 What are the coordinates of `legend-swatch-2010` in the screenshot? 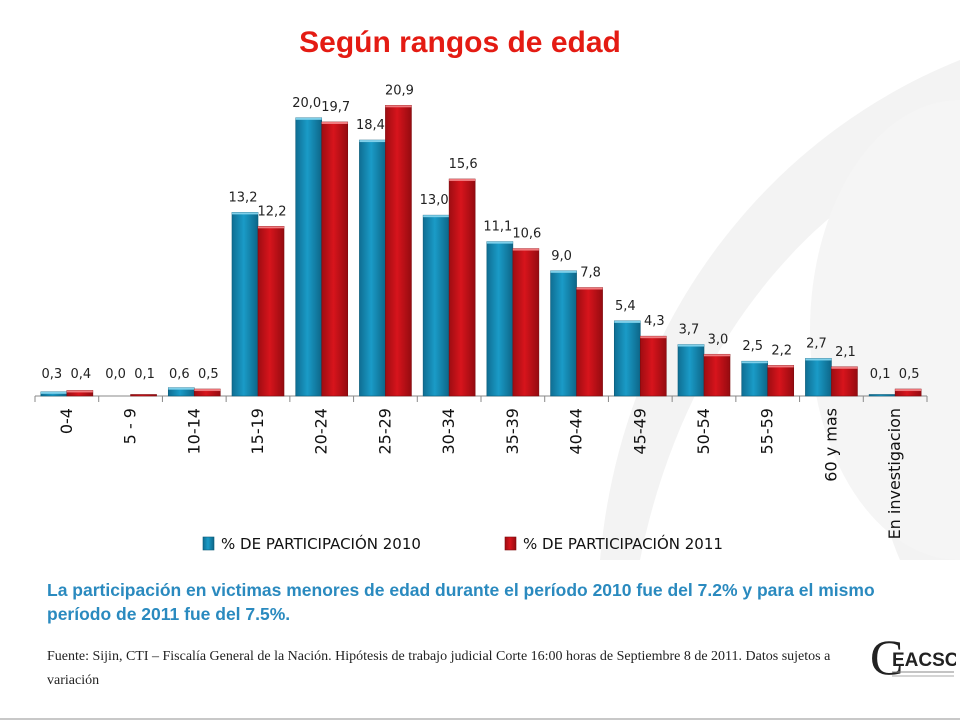 It's located at (208, 543).